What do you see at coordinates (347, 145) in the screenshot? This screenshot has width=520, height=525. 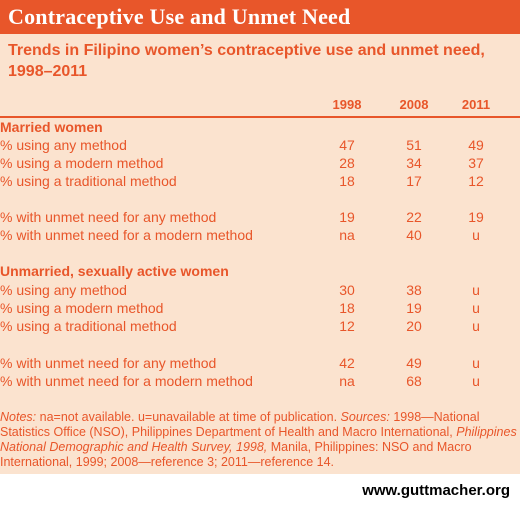 I see `cell-value: 47` at bounding box center [347, 145].